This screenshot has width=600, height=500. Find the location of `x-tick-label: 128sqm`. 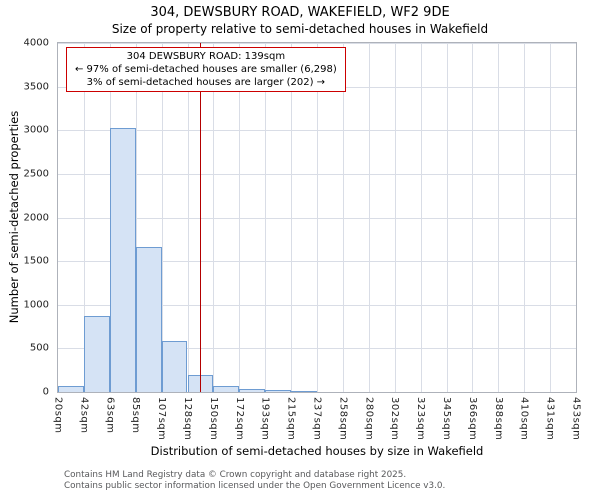

x-tick-label: 128sqm is located at coordinates (187, 419).